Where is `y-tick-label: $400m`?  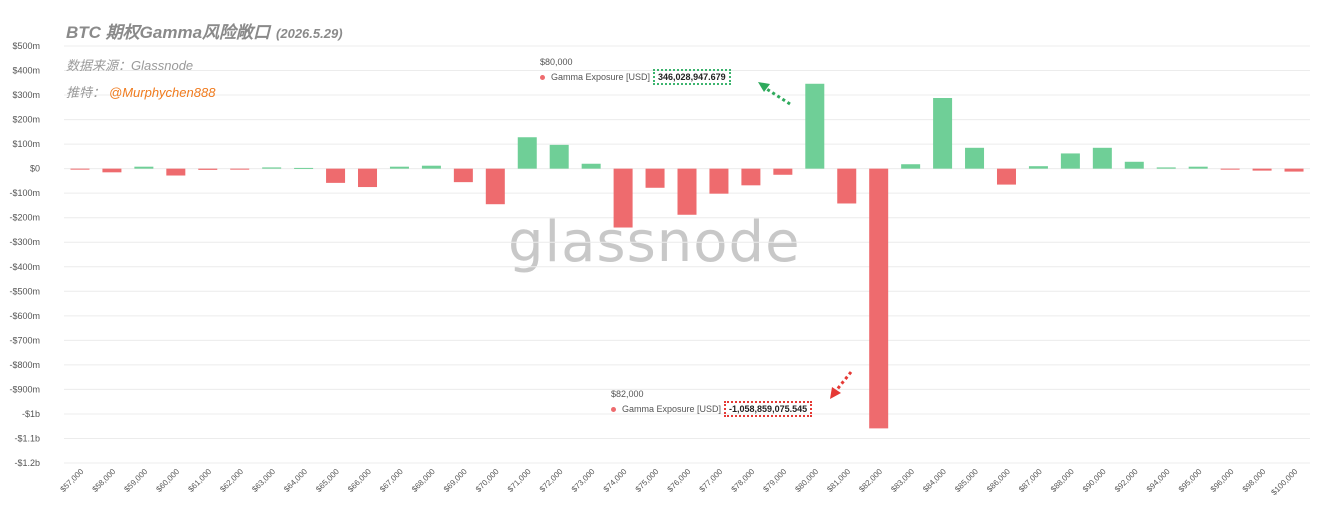 y-tick-label: $400m is located at coordinates (26, 71).